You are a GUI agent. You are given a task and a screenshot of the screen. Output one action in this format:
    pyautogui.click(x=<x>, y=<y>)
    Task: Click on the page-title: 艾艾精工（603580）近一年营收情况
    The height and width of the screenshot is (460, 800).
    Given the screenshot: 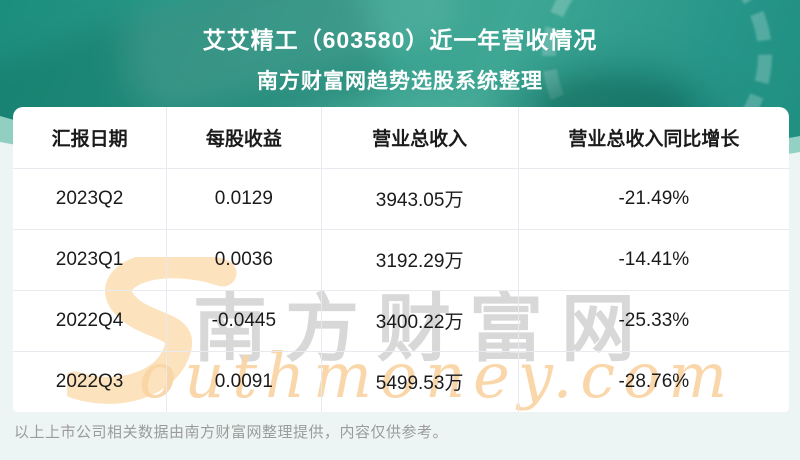 What is the action you would take?
    pyautogui.click(x=400, y=40)
    